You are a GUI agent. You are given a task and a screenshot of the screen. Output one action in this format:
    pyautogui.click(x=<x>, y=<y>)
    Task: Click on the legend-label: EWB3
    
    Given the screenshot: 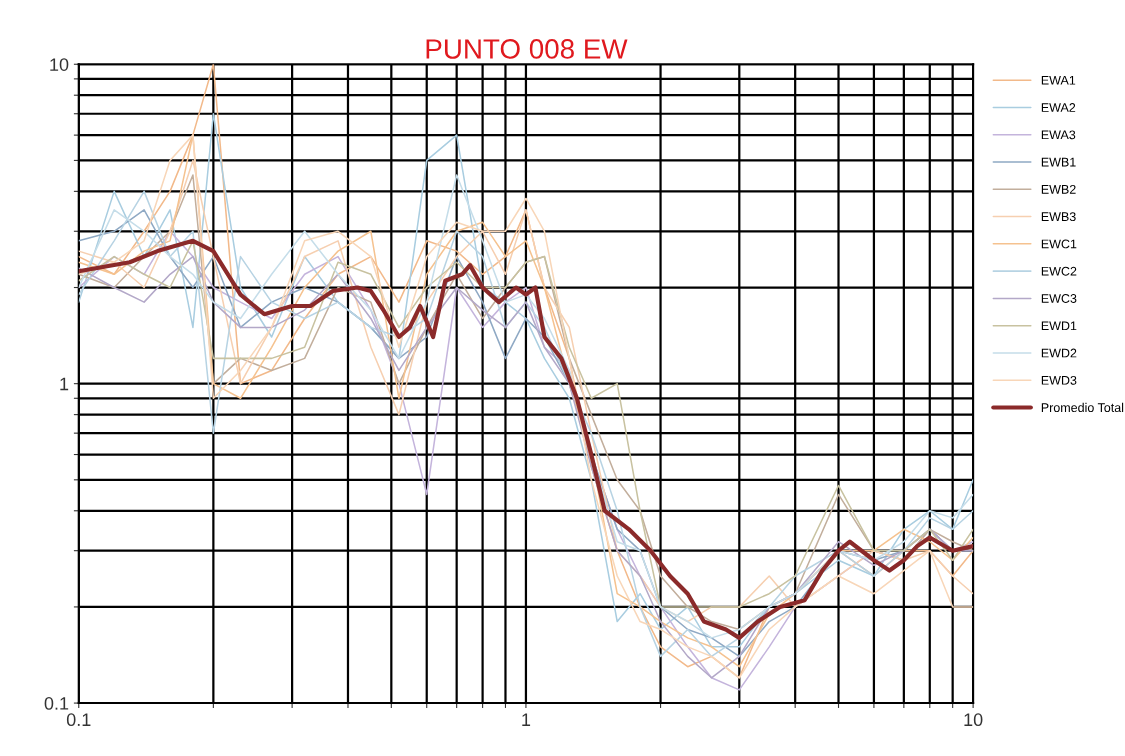 What is the action you would take?
    pyautogui.click(x=1058, y=217)
    